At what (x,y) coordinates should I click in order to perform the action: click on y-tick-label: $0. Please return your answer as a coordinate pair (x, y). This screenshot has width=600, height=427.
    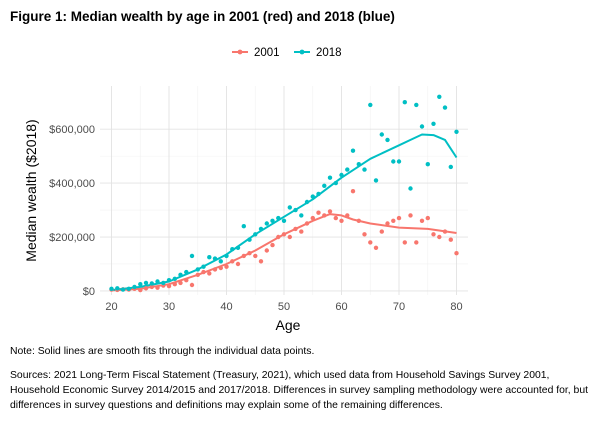
    Looking at the image, I should click on (89, 292).